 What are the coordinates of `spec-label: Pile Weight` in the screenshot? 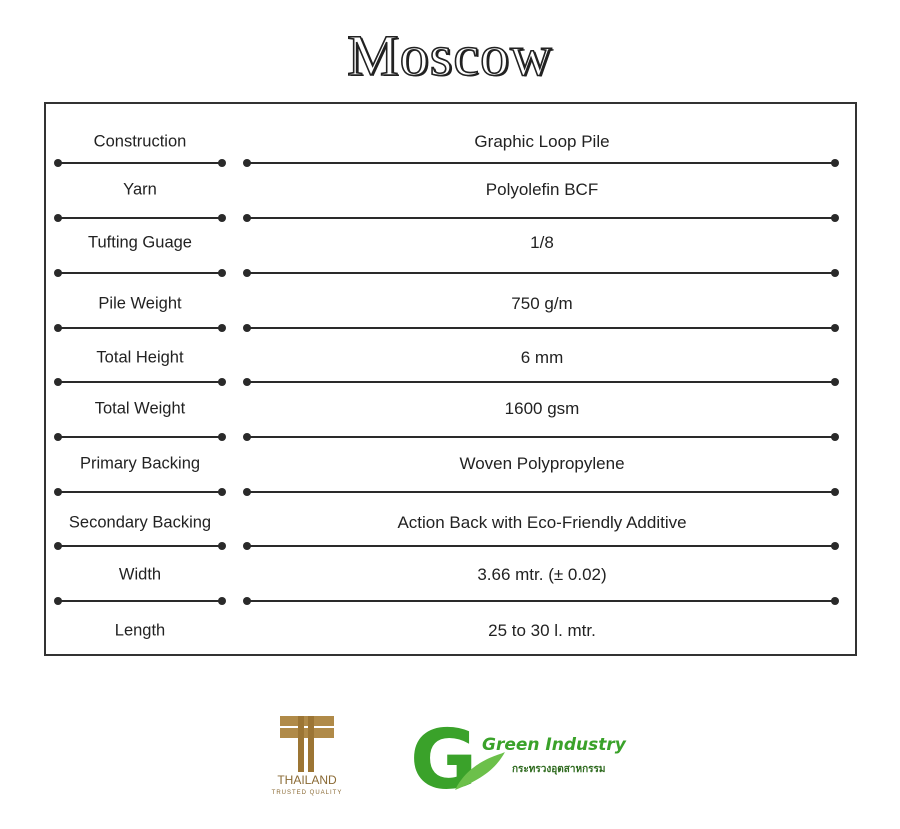 It's located at (140, 303).